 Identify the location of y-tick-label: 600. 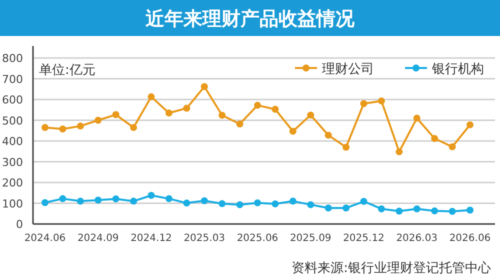
(12, 100).